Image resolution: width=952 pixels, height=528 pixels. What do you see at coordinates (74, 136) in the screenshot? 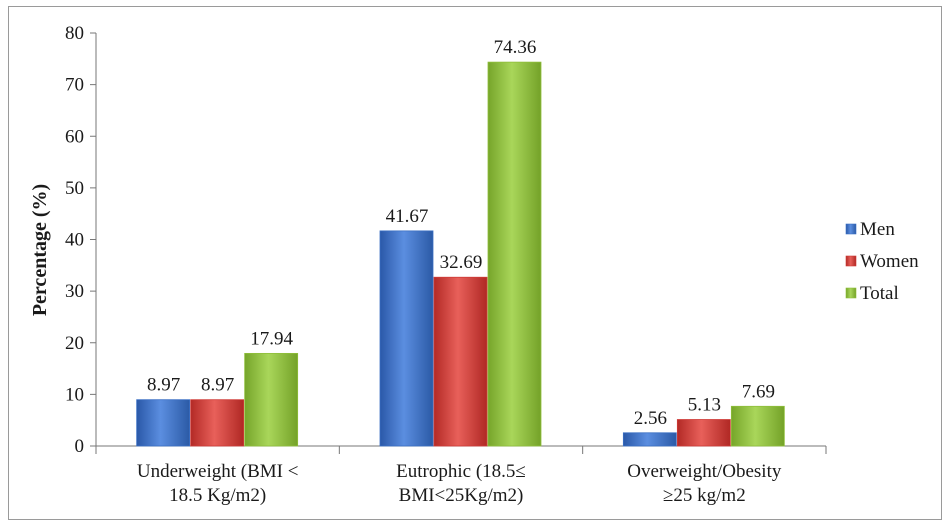
I see `y-tick-label: 60` at bounding box center [74, 136].